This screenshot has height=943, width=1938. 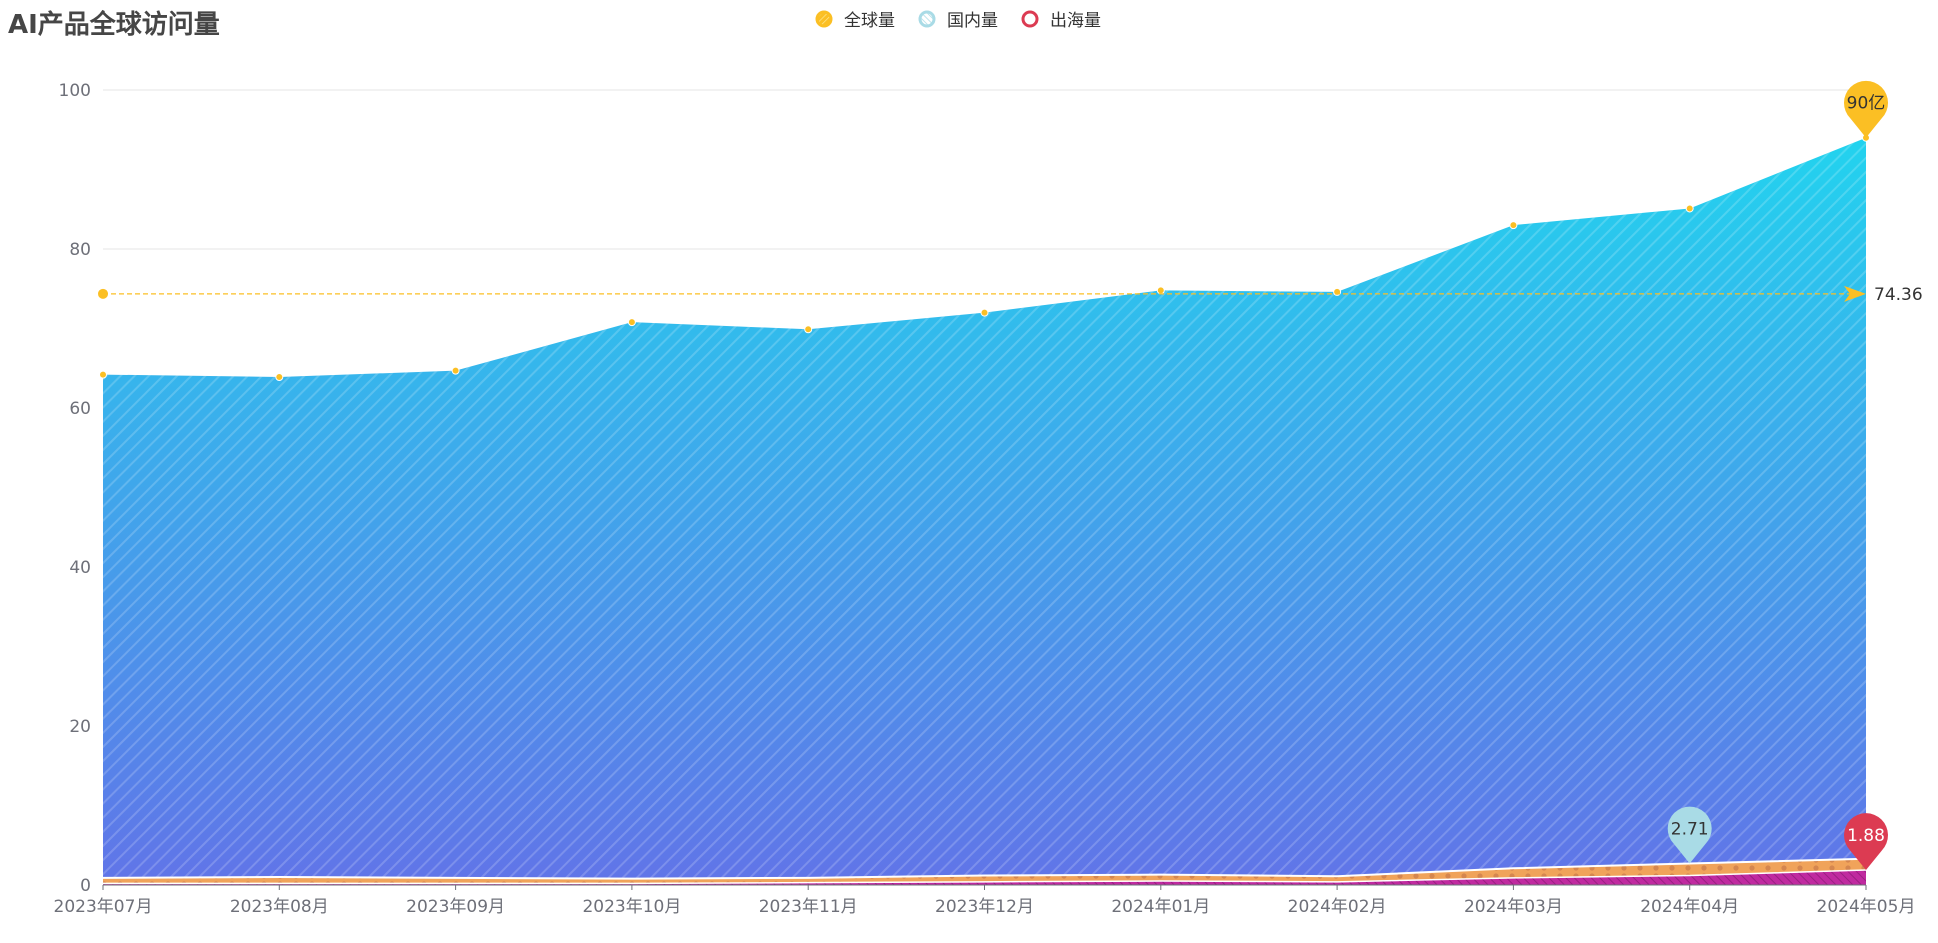 What do you see at coordinates (114, 25) in the screenshot?
I see `chart-title: AI产品全球访问量` at bounding box center [114, 25].